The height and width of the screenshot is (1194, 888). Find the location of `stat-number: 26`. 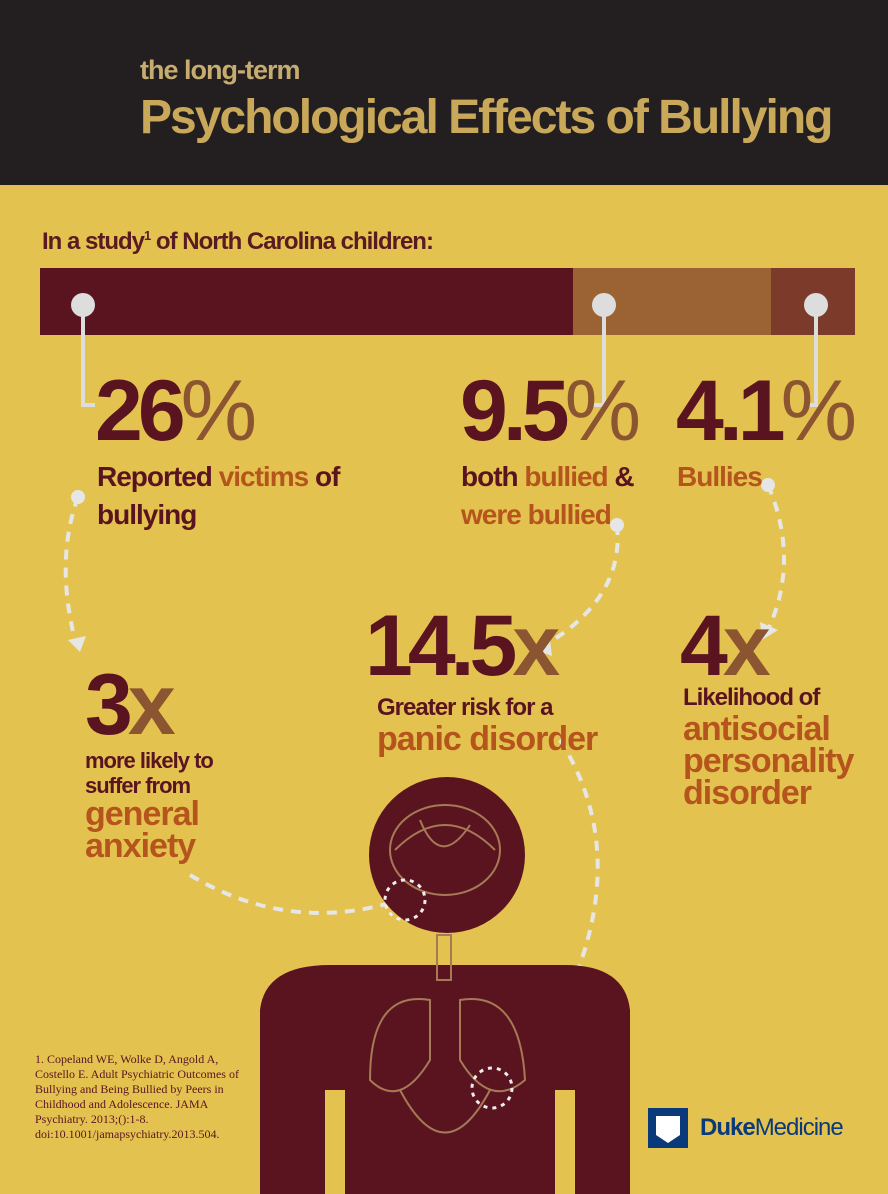

stat-number: 26 is located at coordinates (140, 411).